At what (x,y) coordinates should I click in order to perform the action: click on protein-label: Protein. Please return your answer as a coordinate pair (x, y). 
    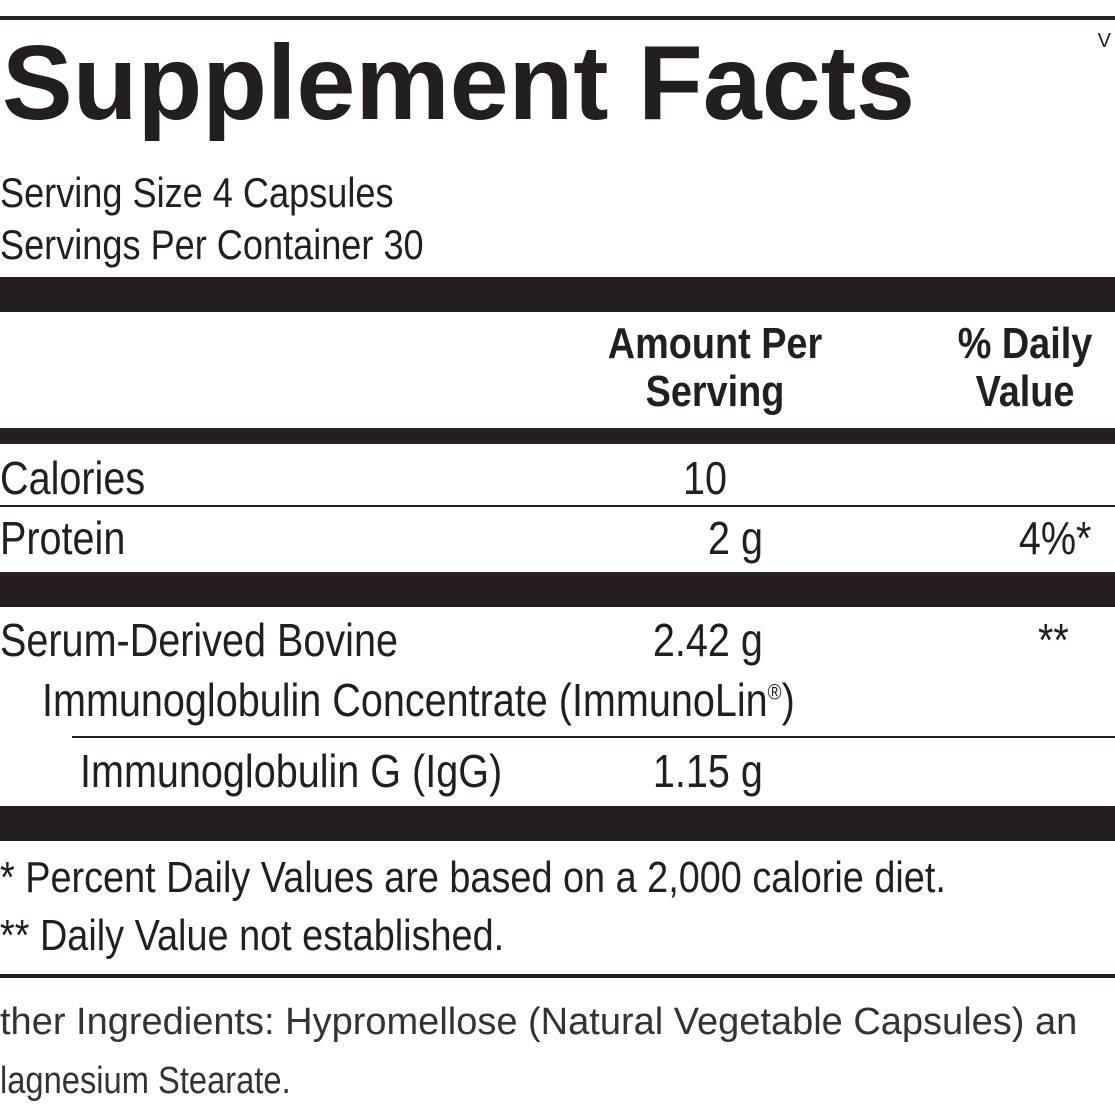
    Looking at the image, I should click on (63, 538).